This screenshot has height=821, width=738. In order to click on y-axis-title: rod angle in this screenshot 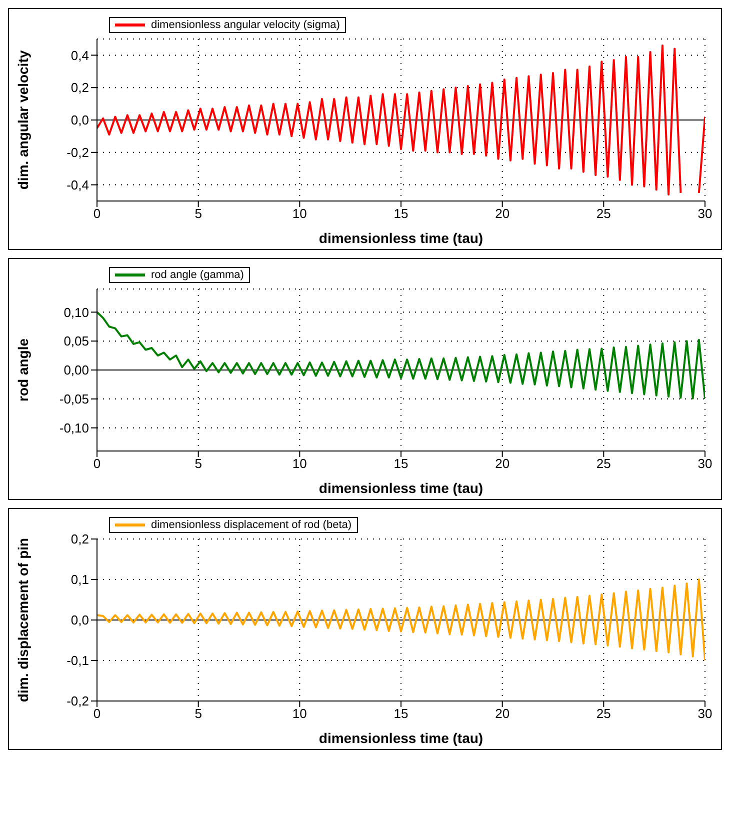, I will do `click(22, 370)`.